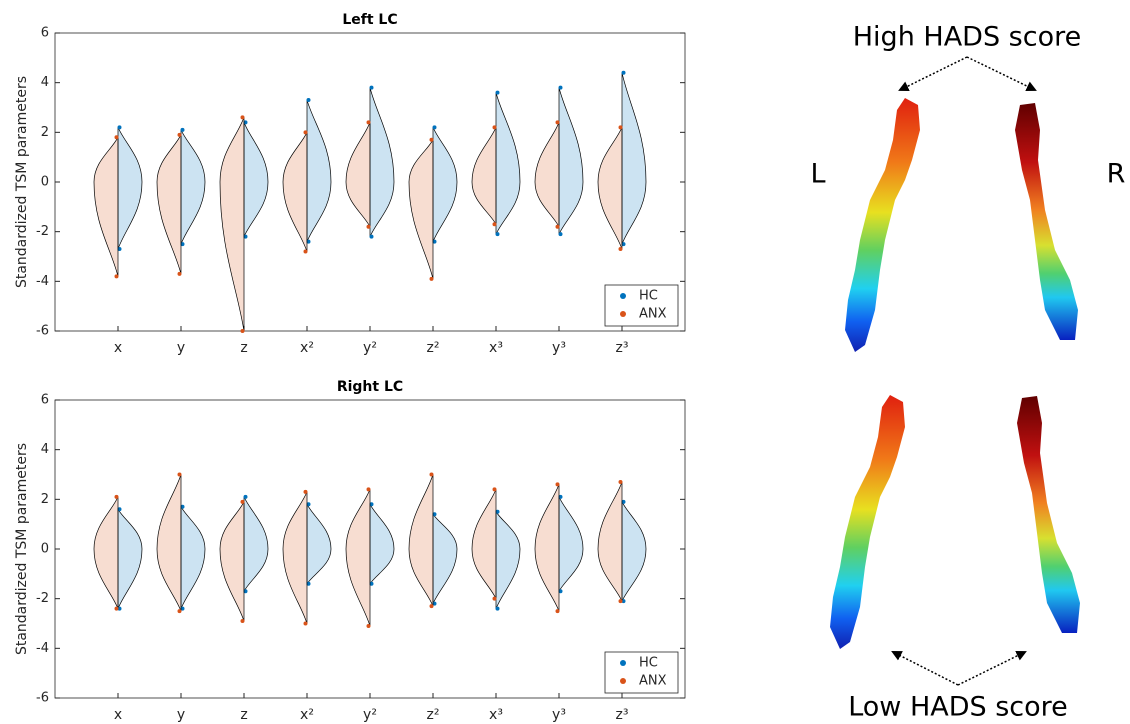  Describe the element at coordinates (433, 715) in the screenshot. I see `x-tick-label: z²` at that location.